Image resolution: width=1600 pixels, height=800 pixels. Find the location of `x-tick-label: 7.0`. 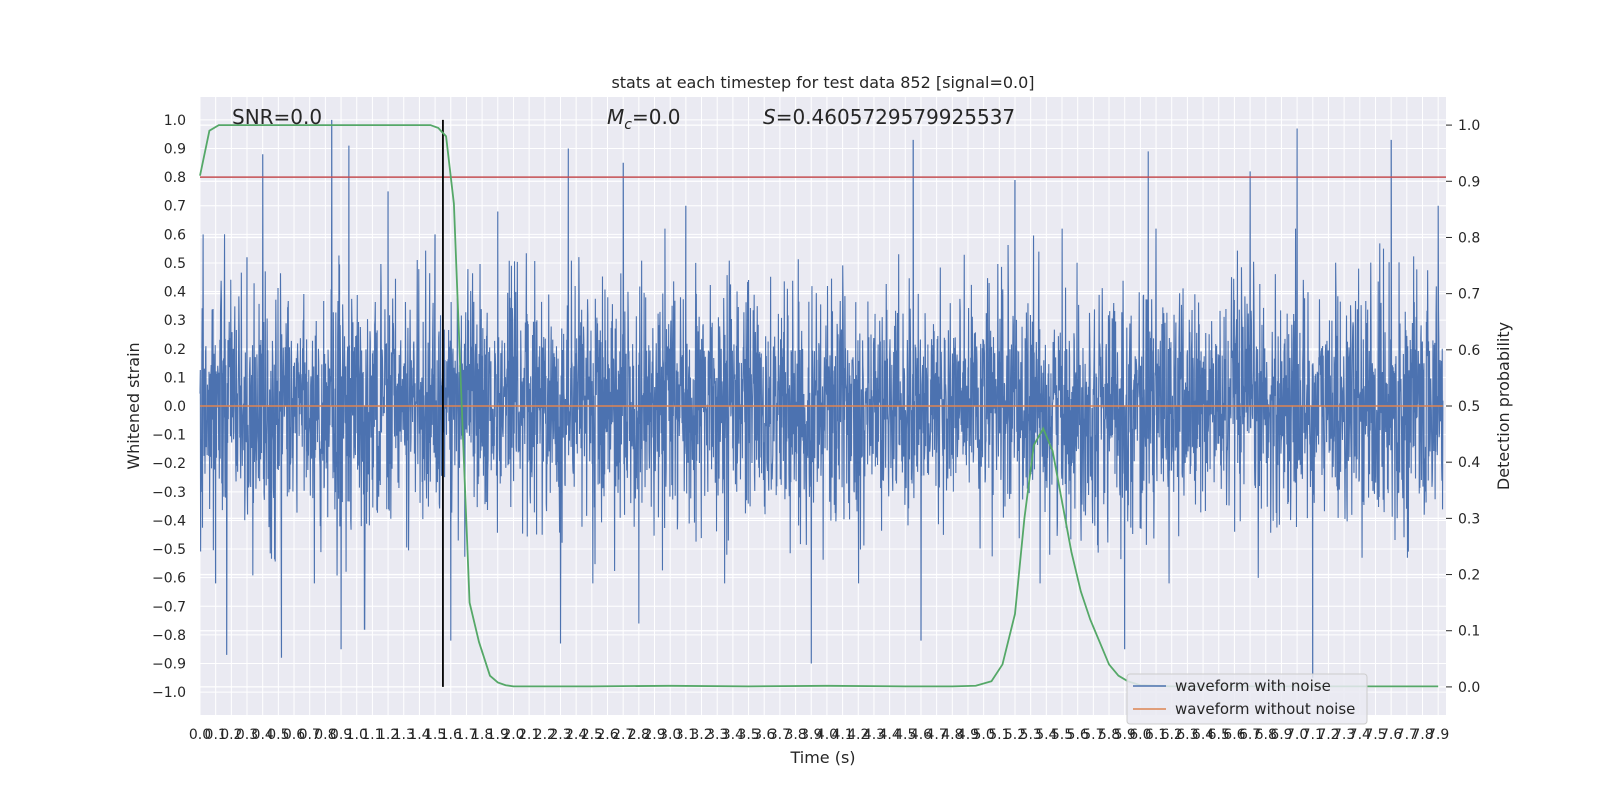

x-tick-label: 7.0 is located at coordinates (1297, 735).